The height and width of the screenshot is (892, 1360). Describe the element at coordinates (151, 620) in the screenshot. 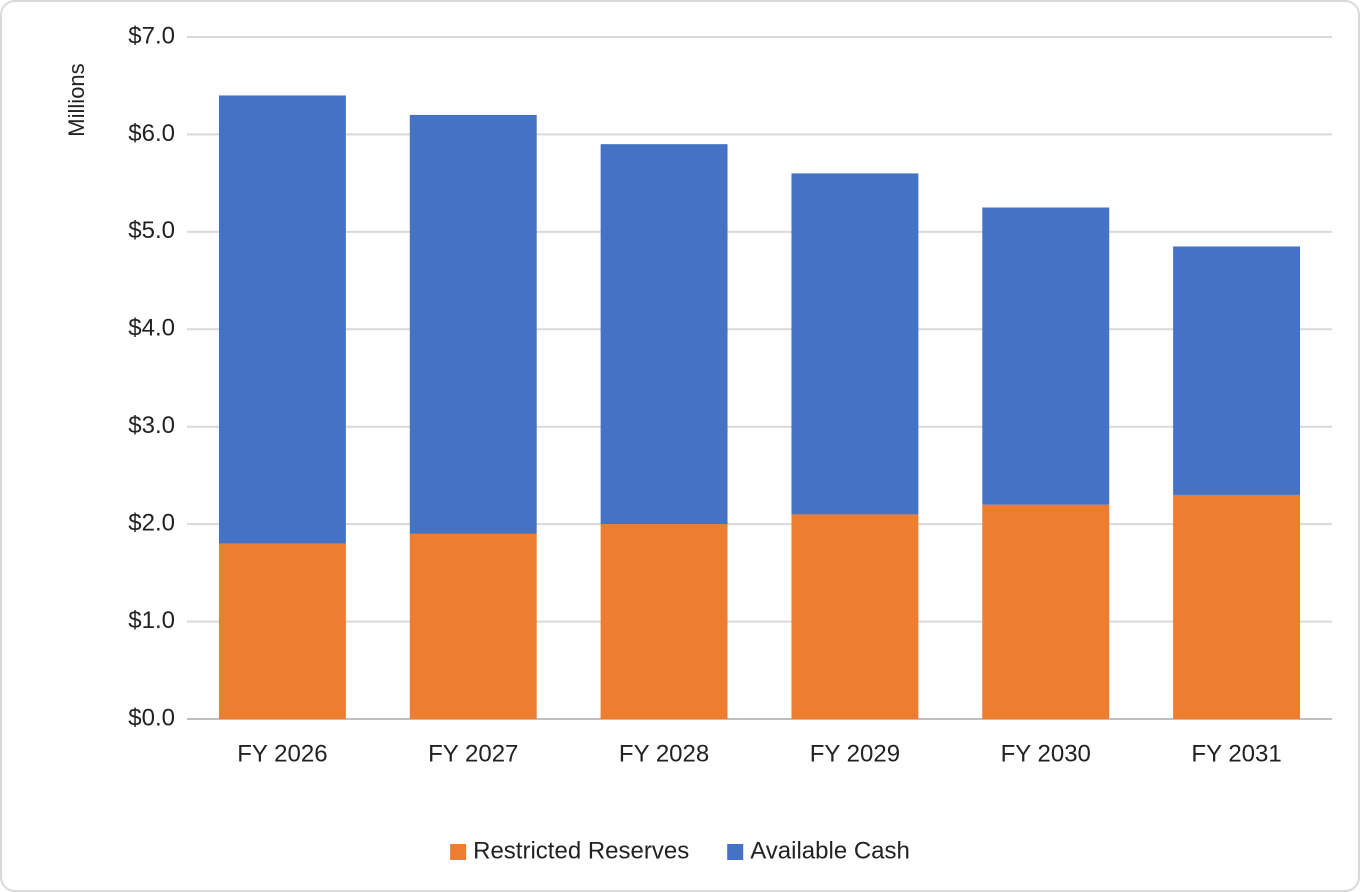

I see `y-tick-label: $1.0` at that location.